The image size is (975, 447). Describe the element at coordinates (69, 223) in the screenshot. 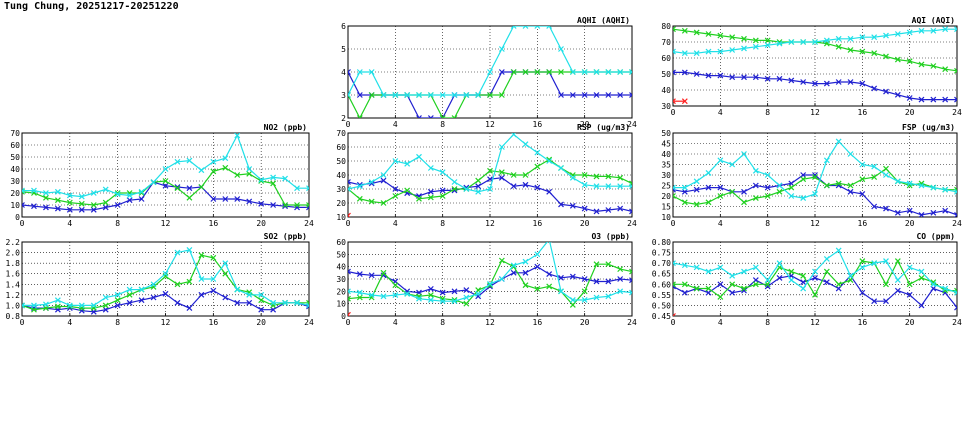

I see `no2-xtick-label: 4` at that location.